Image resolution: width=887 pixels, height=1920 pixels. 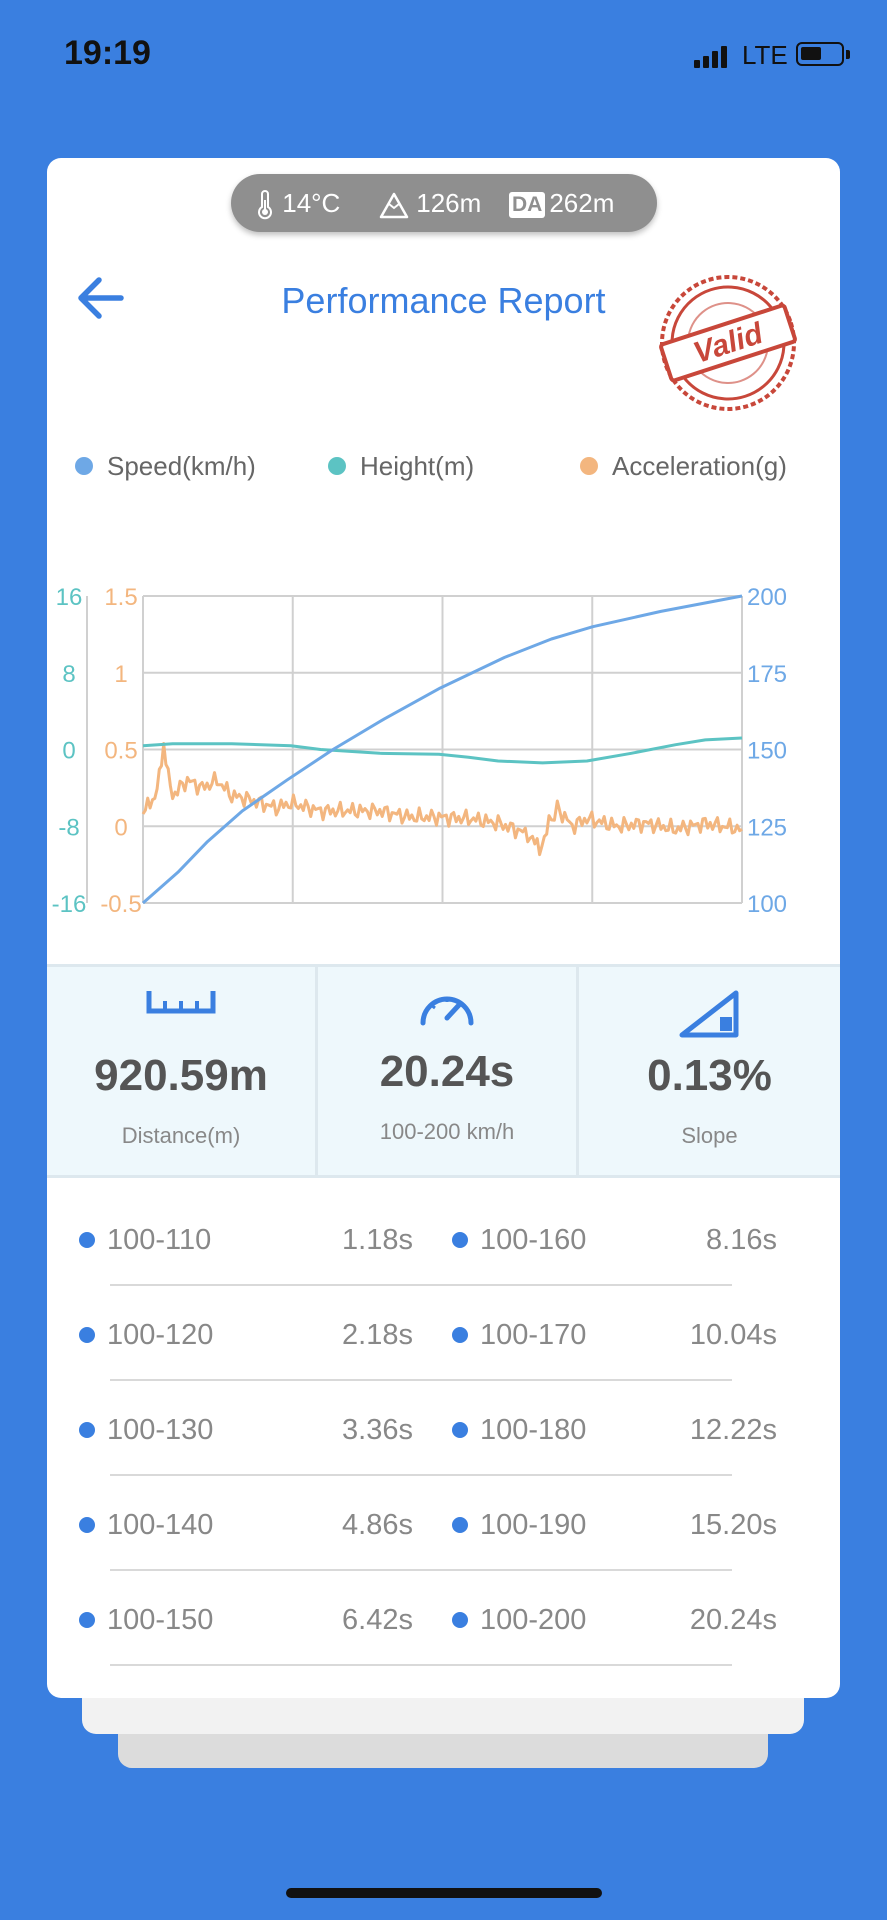 What do you see at coordinates (765, 55) in the screenshot?
I see `network-type: LTE` at bounding box center [765, 55].